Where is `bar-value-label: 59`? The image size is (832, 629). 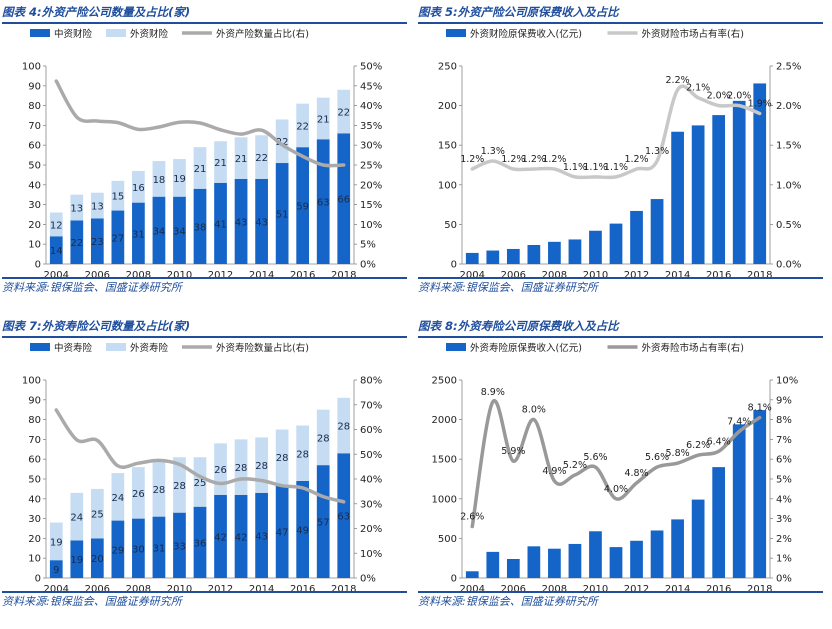 bar-value-label: 59 is located at coordinates (302, 207).